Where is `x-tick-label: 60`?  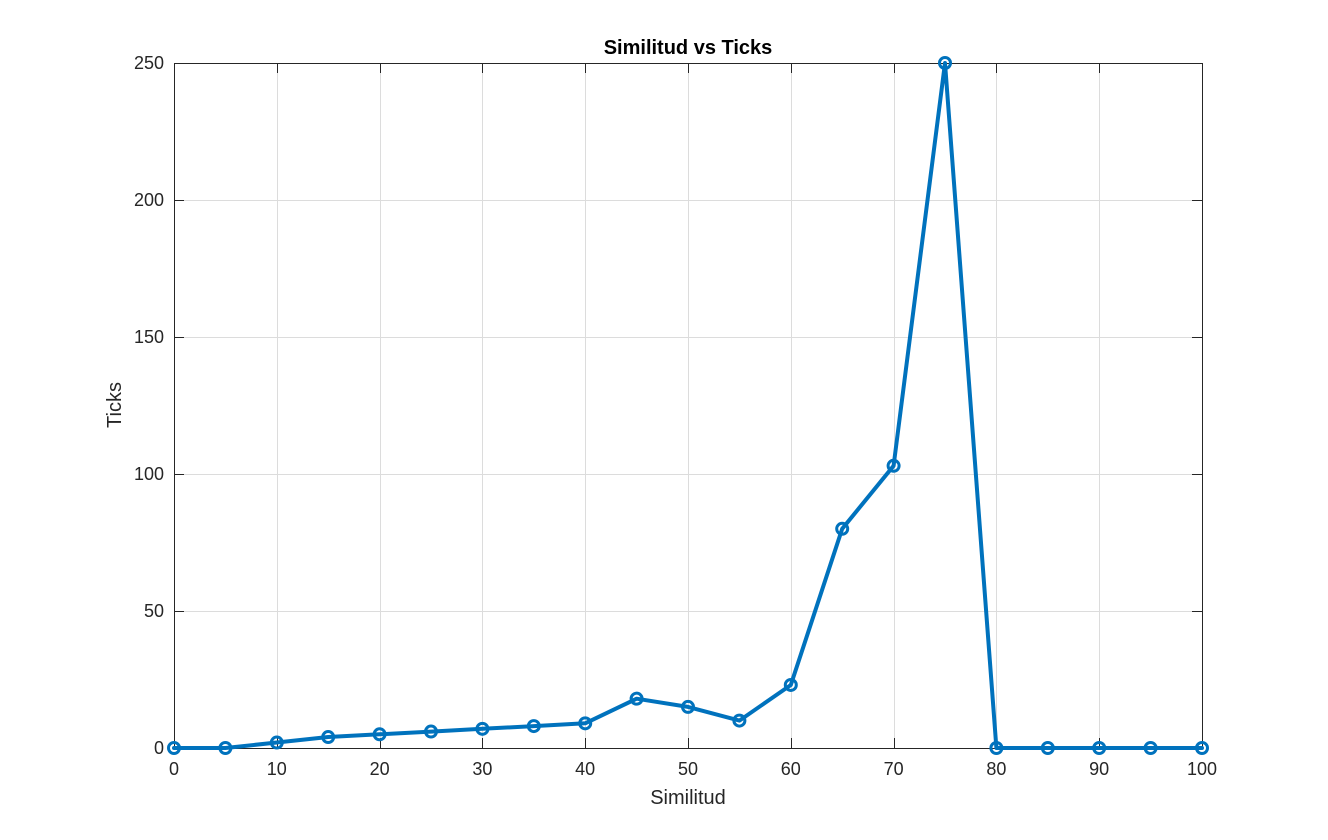 x-tick-label: 60 is located at coordinates (791, 769).